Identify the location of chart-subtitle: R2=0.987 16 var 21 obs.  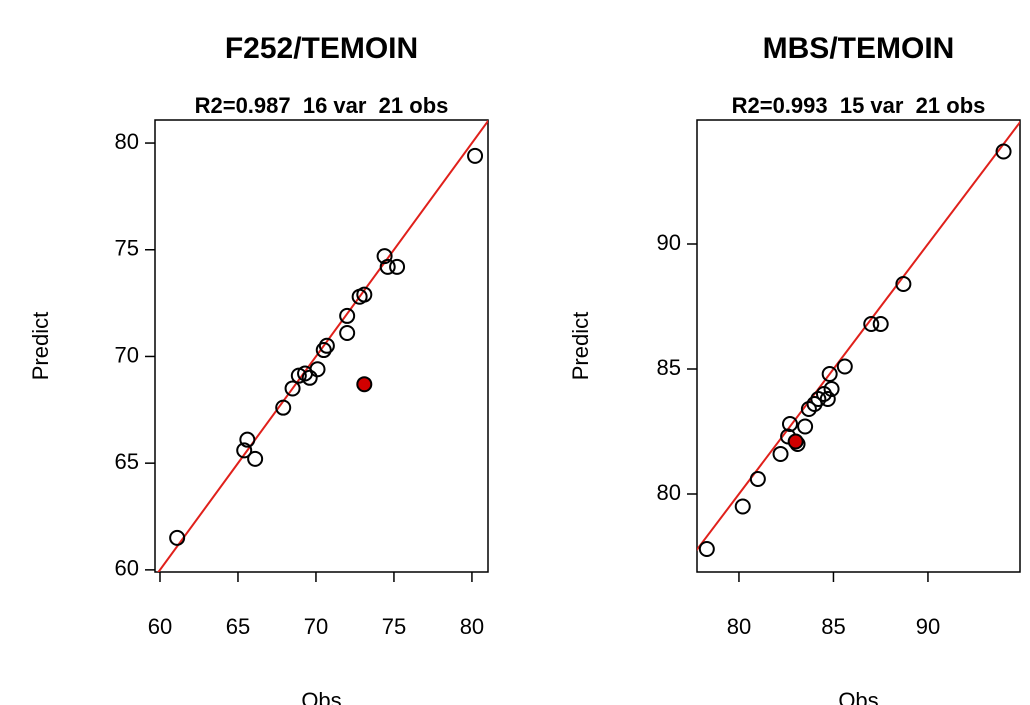
(322, 105).